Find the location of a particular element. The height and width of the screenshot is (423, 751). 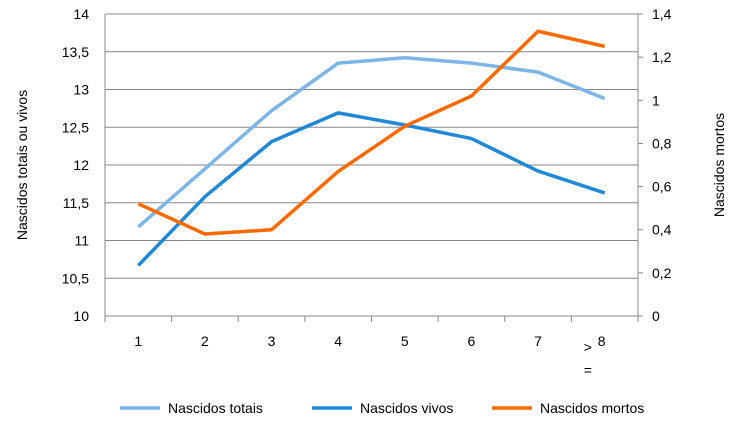

y-tick-label: 12 is located at coordinates (81, 165).